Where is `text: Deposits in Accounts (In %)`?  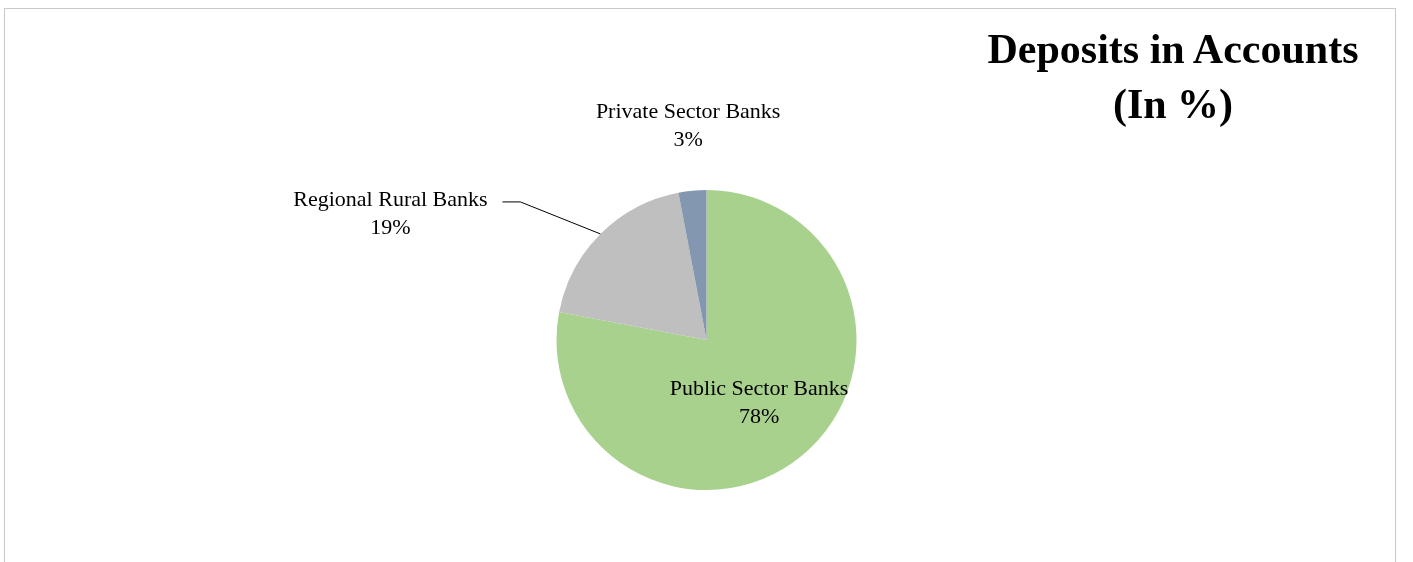 text: Deposits in Accounts (In %) is located at coordinates (1173, 77).